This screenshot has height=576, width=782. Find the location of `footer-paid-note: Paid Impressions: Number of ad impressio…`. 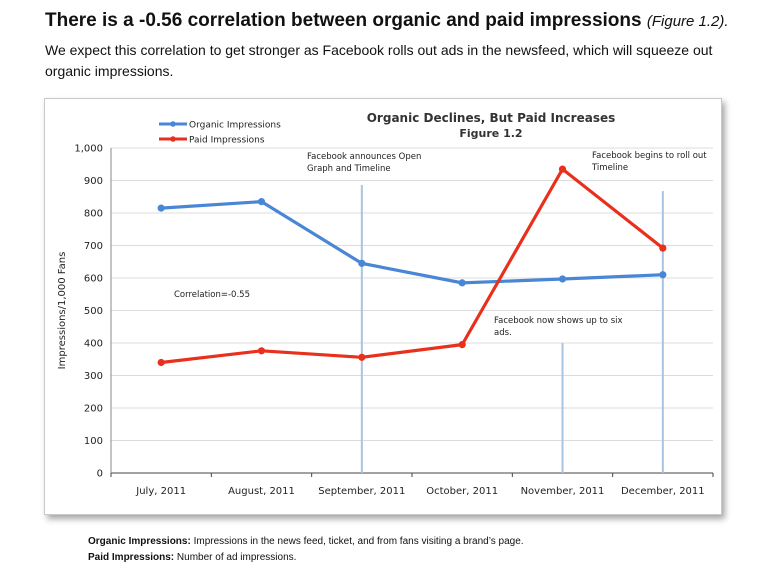

footer-paid-note: Paid Impressions: Number of ad impressio… is located at coordinates (418, 558).